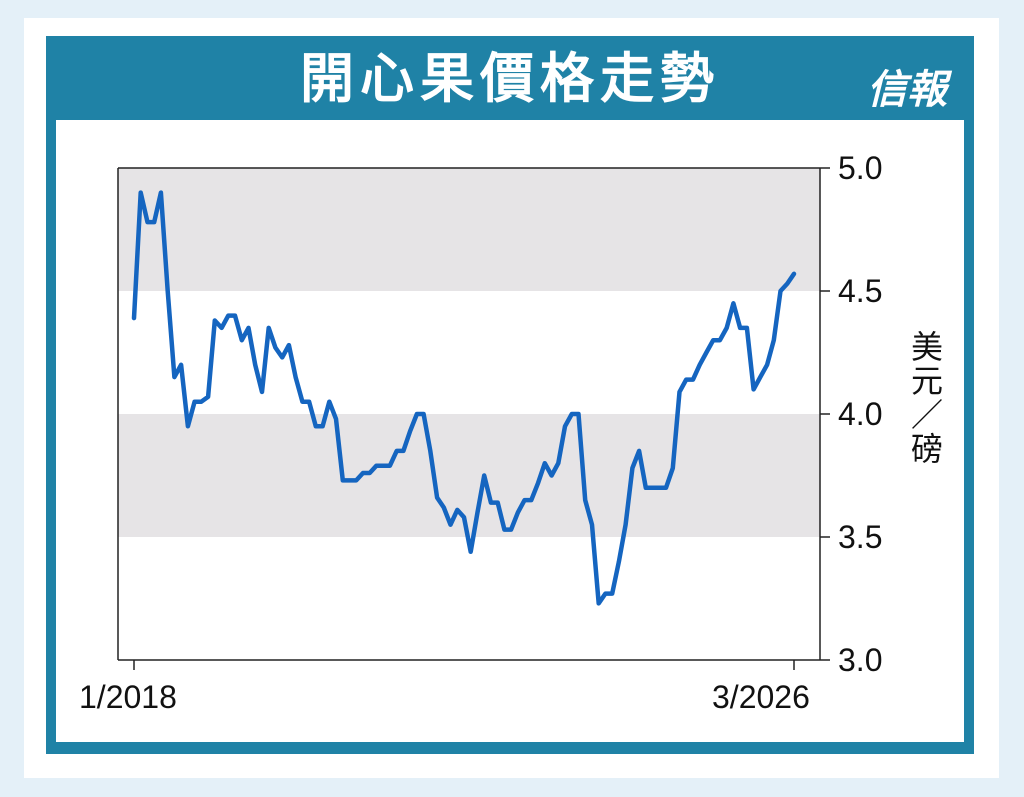  I want to click on y-tick-label: 3.0, so click(860, 660).